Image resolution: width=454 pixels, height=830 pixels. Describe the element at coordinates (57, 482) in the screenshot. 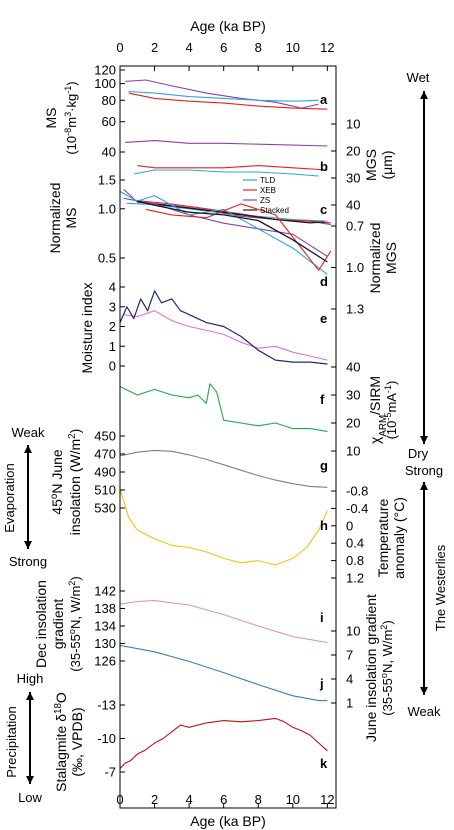

I see `june45-axis-title: 45oN June` at that location.